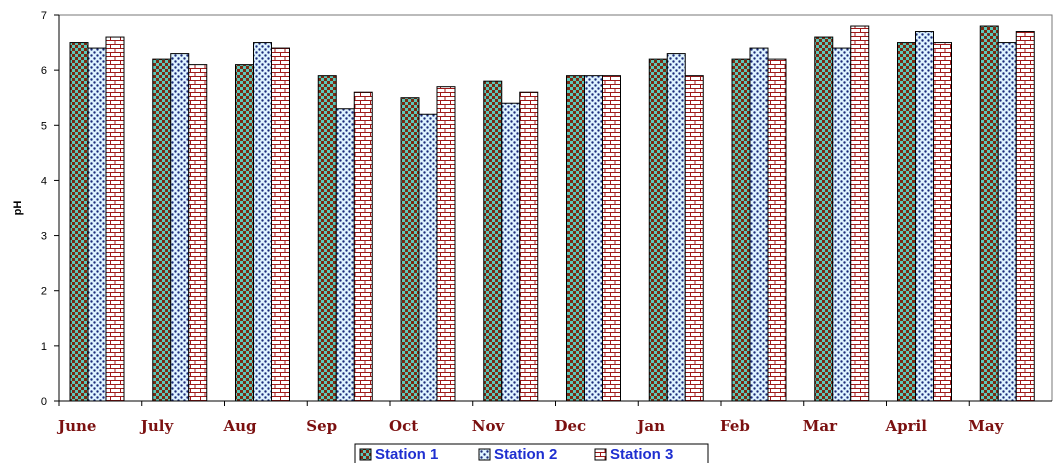  What do you see at coordinates (403, 426) in the screenshot?
I see `x-tick-label: Oct` at bounding box center [403, 426].